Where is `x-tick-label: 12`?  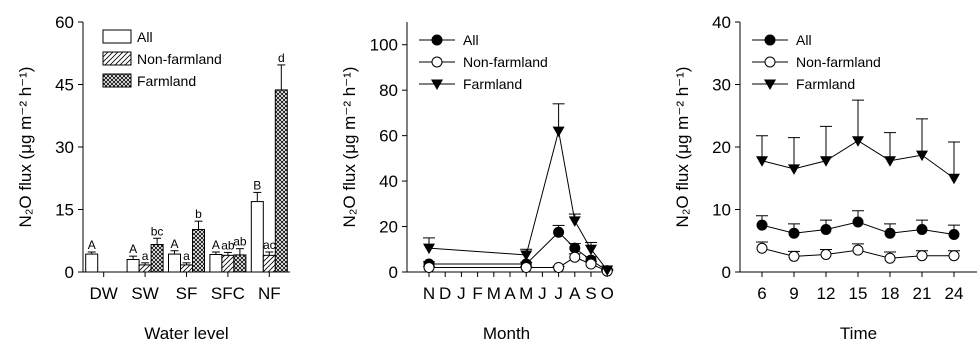 x-tick-label: 12 is located at coordinates (826, 293).